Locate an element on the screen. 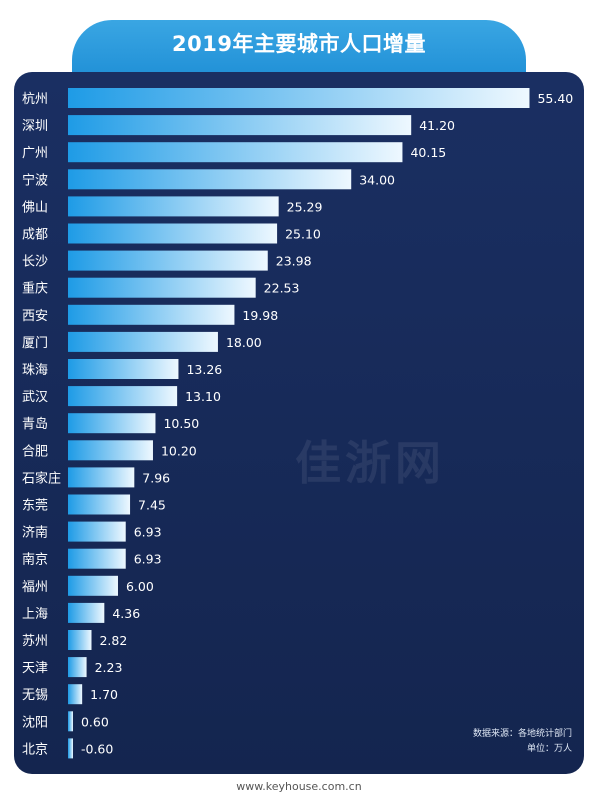 This screenshot has height=800, width=598. category-label: 福州 is located at coordinates (35, 587).